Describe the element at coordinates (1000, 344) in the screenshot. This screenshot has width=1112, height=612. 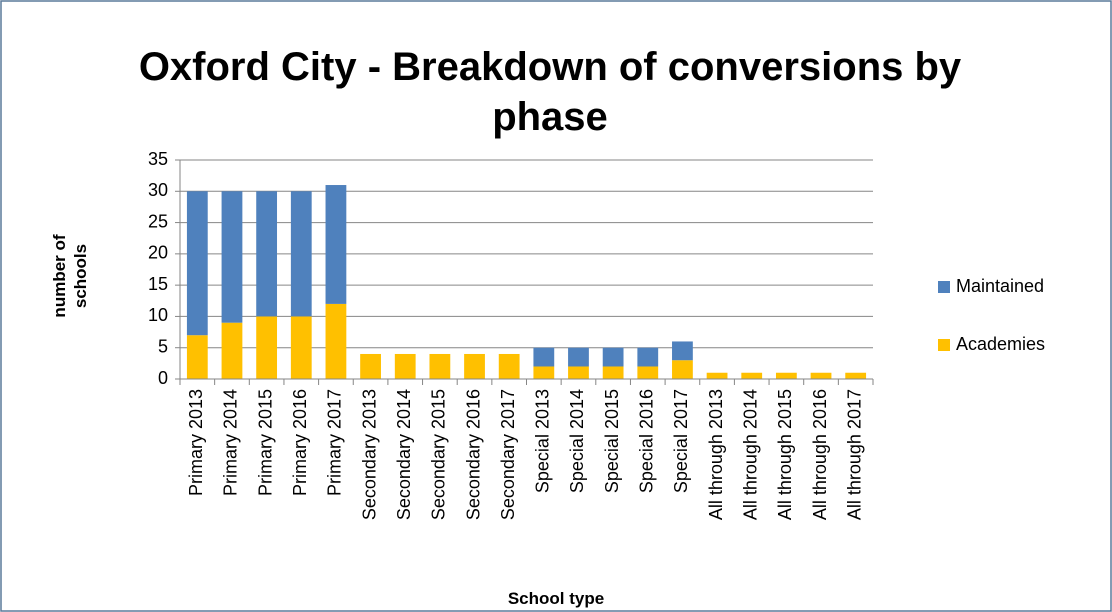
I see `legend-label: Academies` at that location.